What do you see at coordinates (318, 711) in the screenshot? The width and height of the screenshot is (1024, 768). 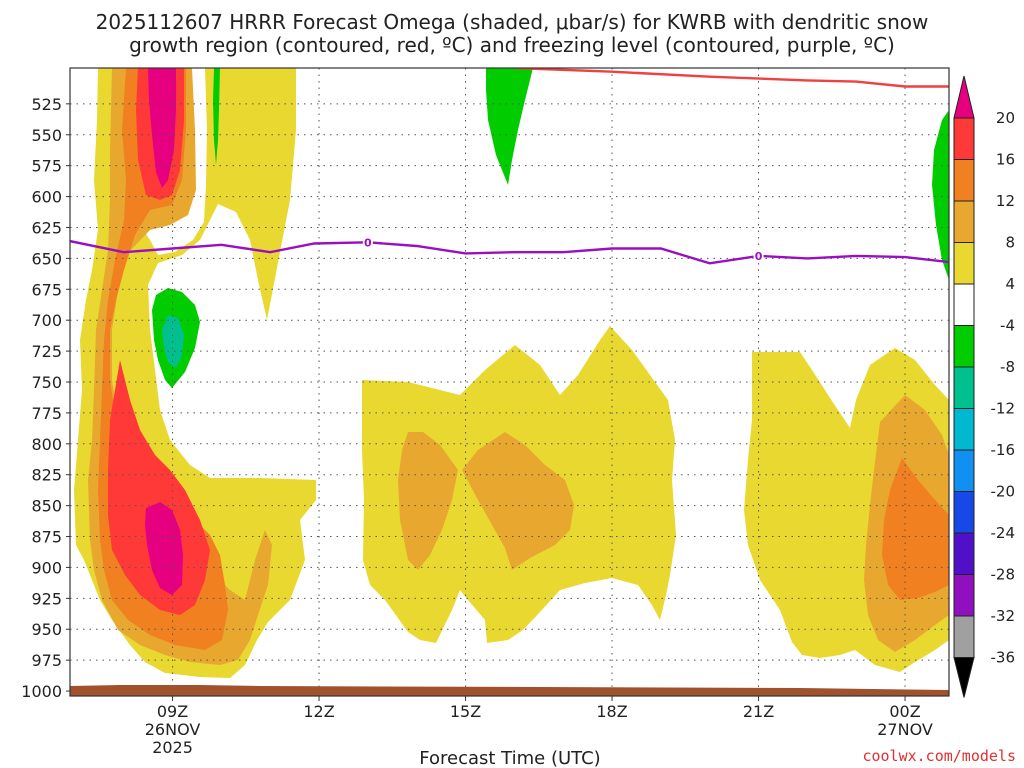 I see `x-tick-label-12Z: 12Z` at bounding box center [318, 711].